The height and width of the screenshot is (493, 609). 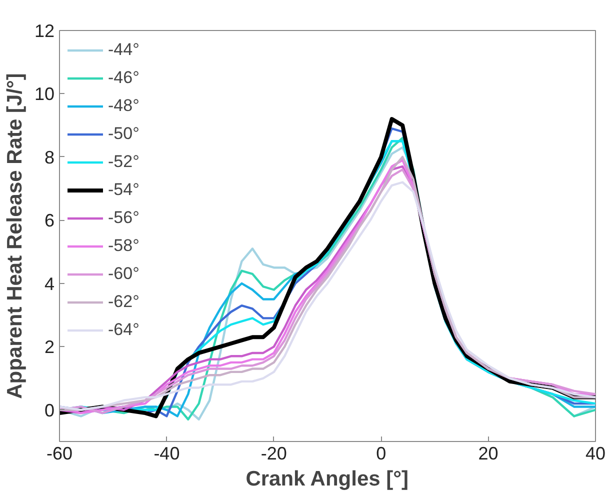 I want to click on legend-label: -54°, so click(x=124, y=190).